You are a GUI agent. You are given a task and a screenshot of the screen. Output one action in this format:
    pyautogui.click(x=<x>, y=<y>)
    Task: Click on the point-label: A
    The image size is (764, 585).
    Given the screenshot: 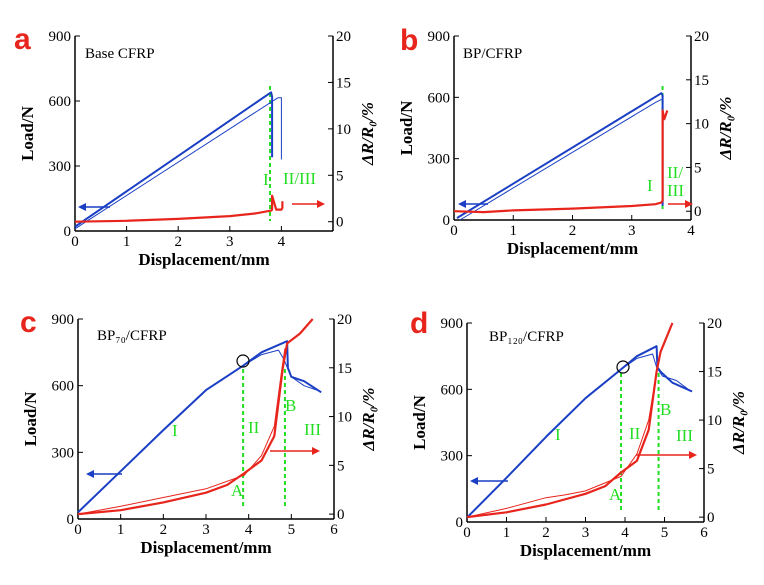 What is the action you would take?
    pyautogui.click(x=237, y=490)
    